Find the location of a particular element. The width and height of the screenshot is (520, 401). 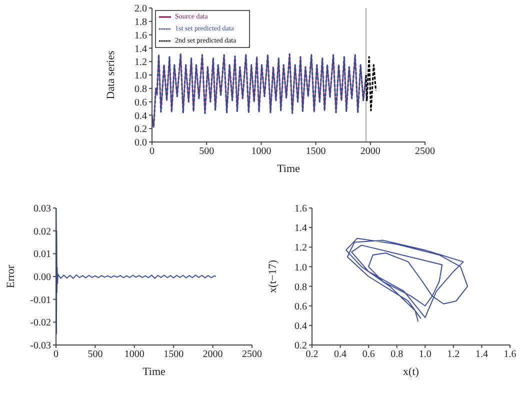

y-tick-label: 0.02 is located at coordinates (42, 232).